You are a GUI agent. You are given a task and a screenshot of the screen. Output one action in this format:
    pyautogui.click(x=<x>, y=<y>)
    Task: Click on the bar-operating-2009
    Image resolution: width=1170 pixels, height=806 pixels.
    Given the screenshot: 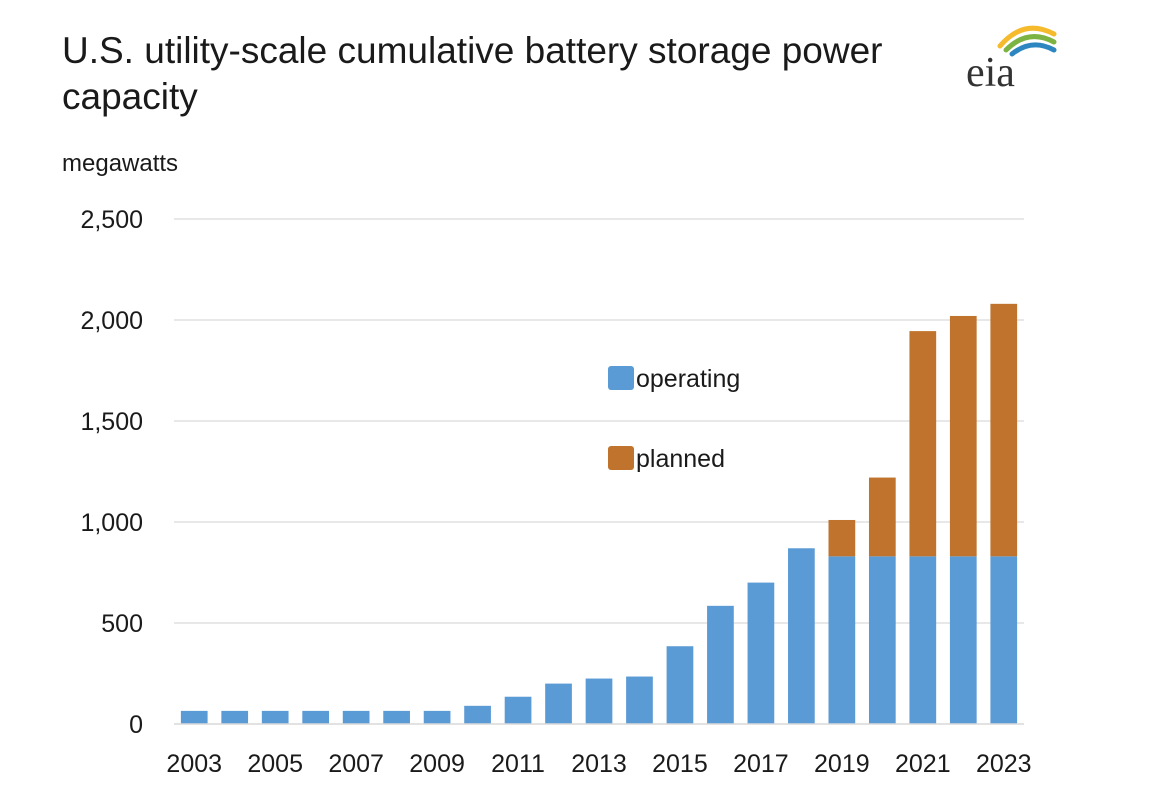 What is the action you would take?
    pyautogui.click(x=437, y=717)
    